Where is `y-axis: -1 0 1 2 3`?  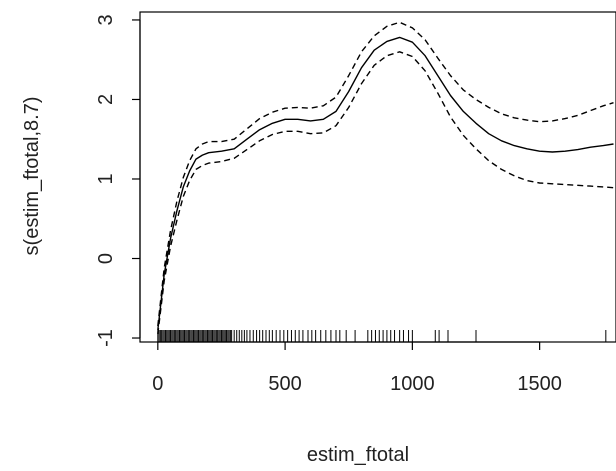 y-axis: -1 0 1 2 3 is located at coordinates (118, 180).